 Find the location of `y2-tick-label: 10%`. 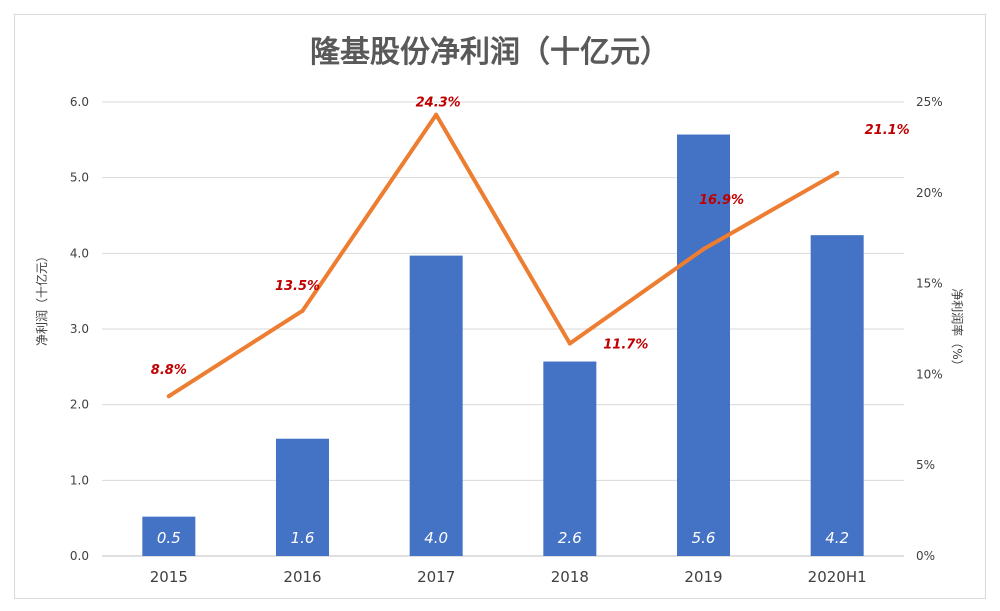

y2-tick-label: 10% is located at coordinates (929, 374).